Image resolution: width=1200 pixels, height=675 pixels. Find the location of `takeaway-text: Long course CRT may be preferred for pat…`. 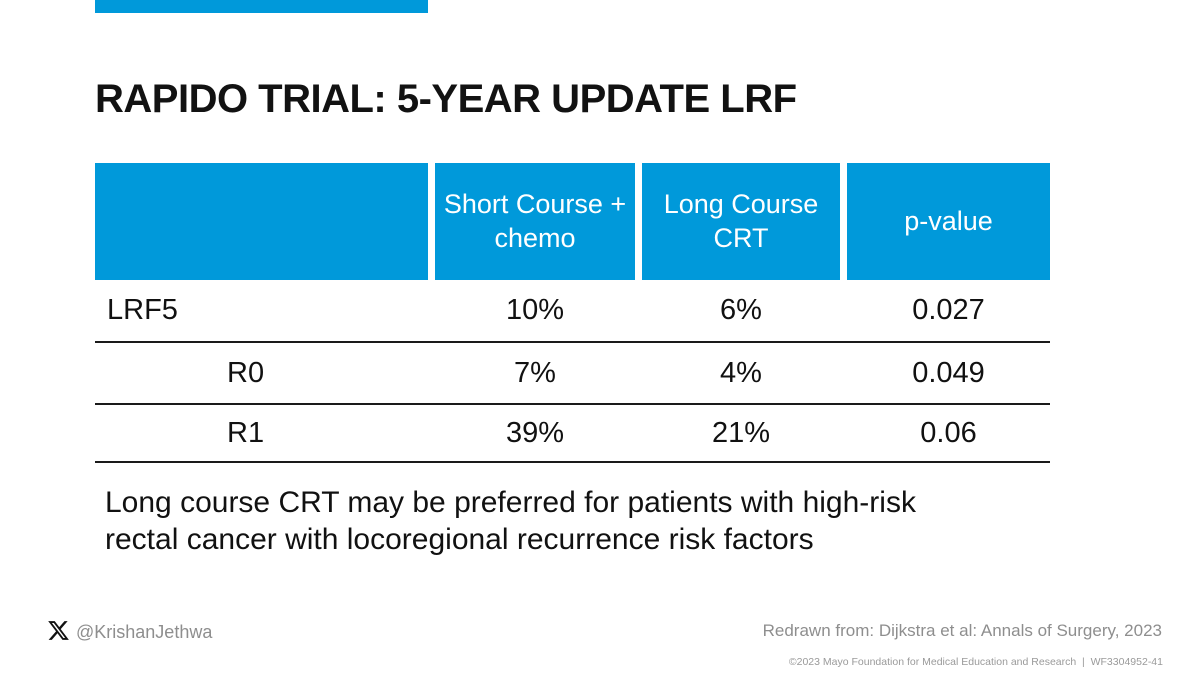

takeaway-text: Long course CRT may be preferred for pat… is located at coordinates (510, 521).